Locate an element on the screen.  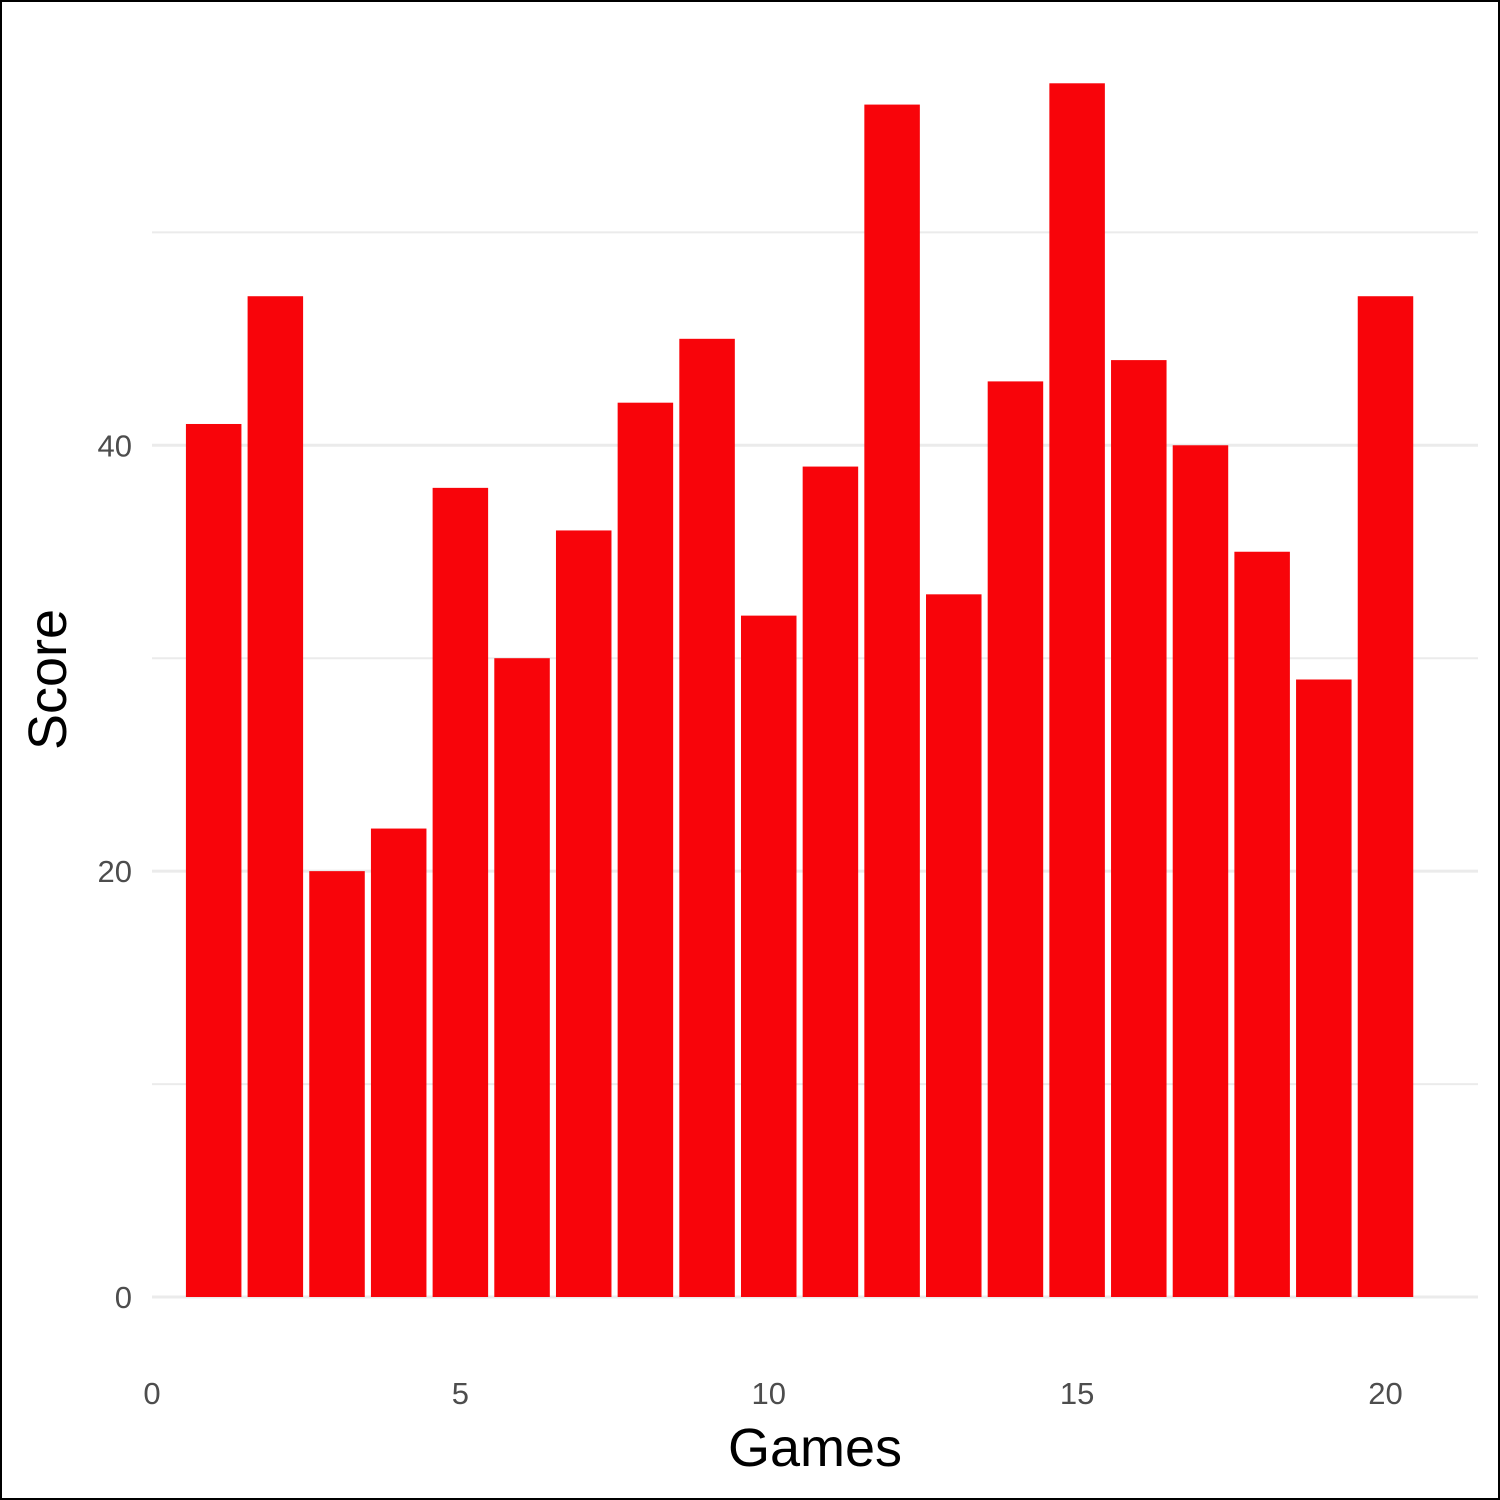
x-tick-label: 15 is located at coordinates (1077, 1393).